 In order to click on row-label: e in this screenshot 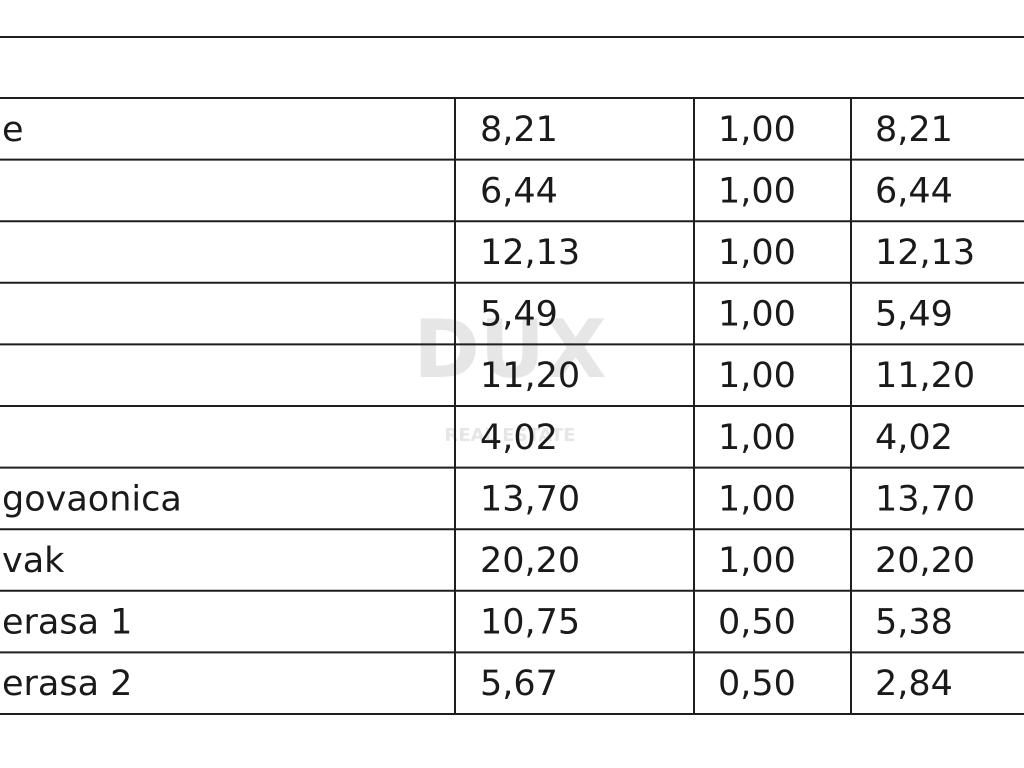, I will do `click(13, 130)`.